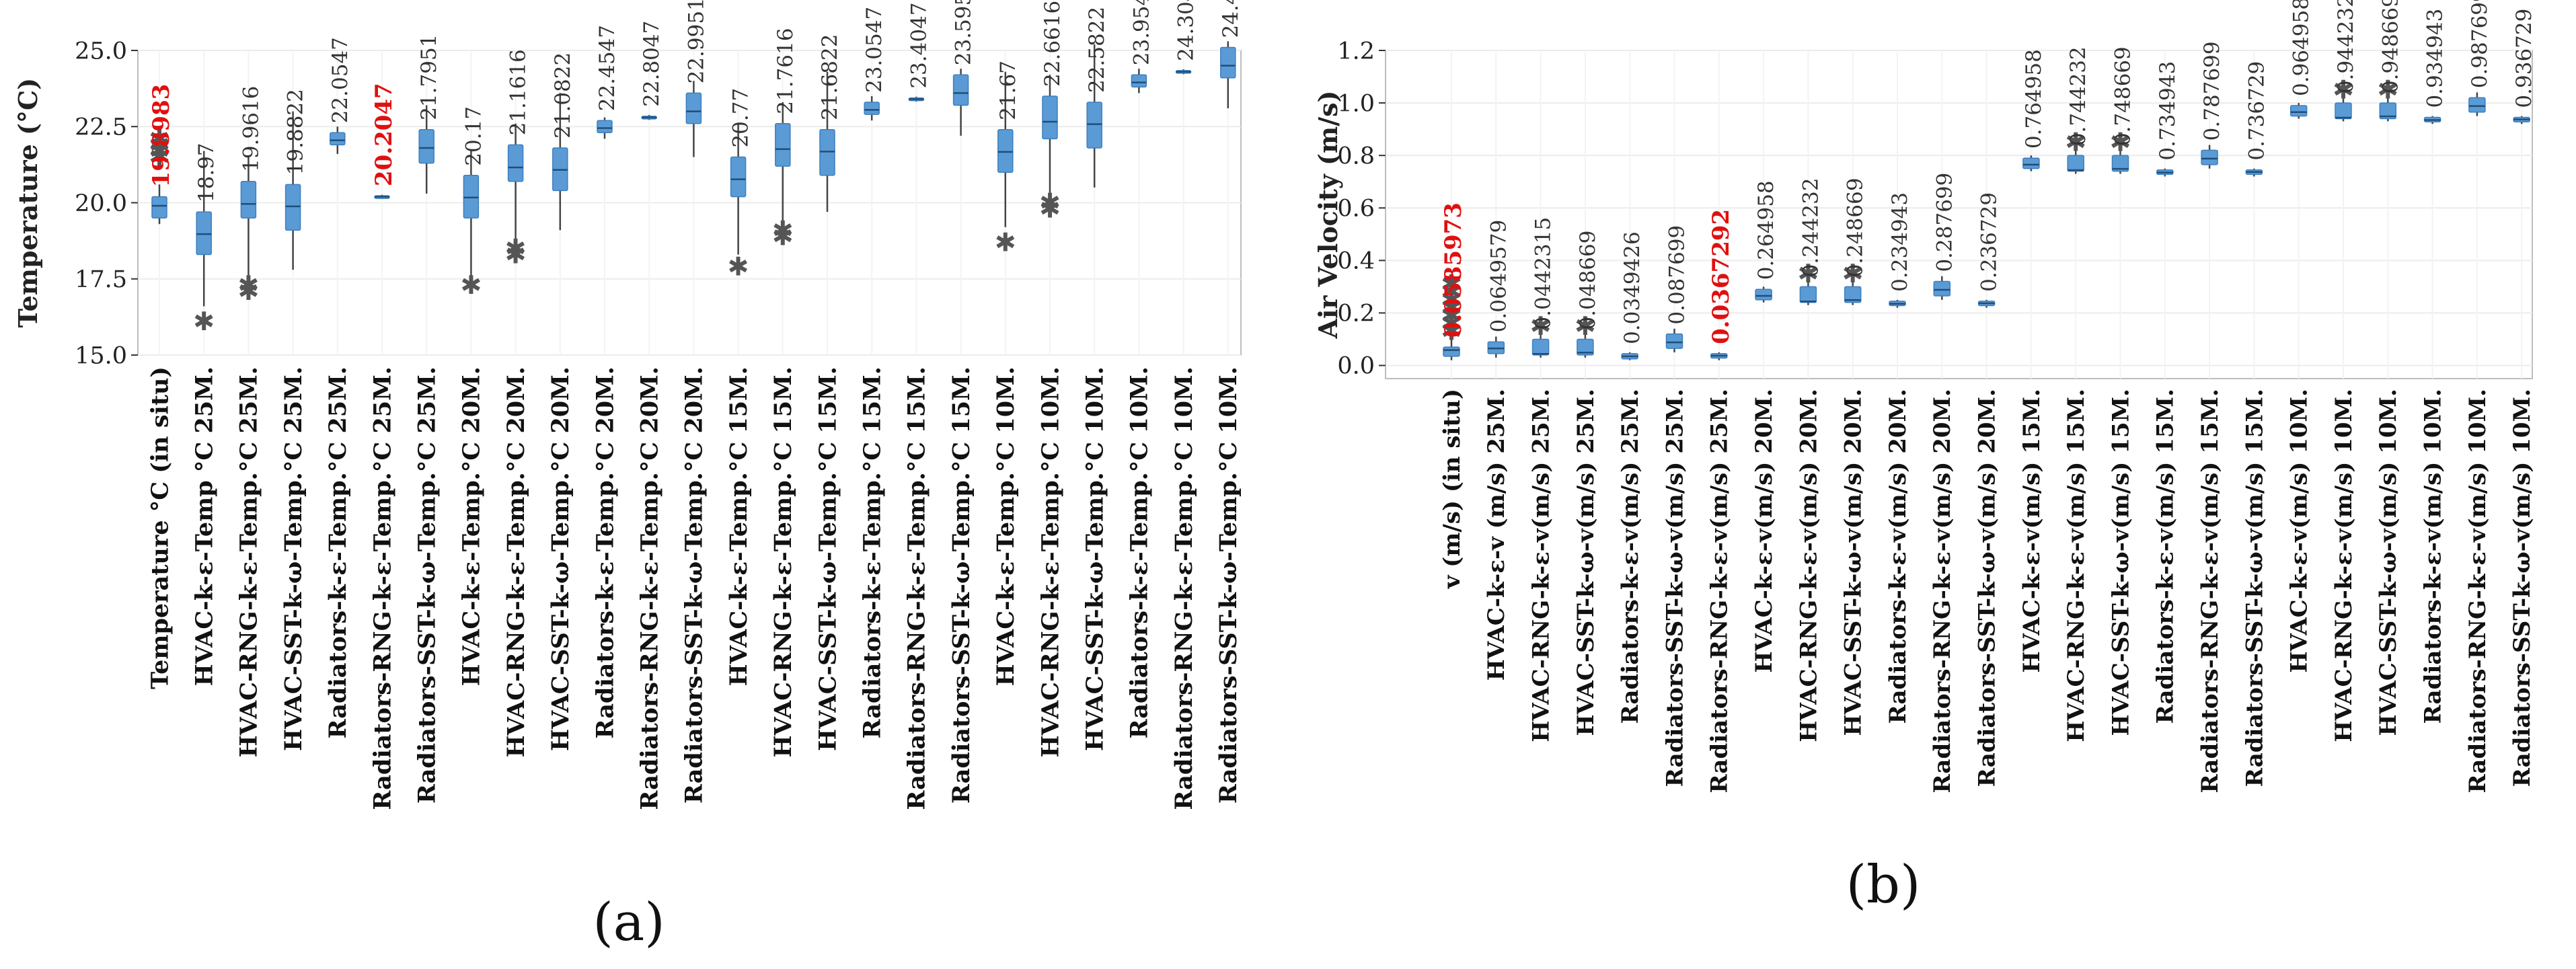 The height and width of the screenshot is (969, 2576). I want to click on data-label: 21.7951, so click(429, 77).